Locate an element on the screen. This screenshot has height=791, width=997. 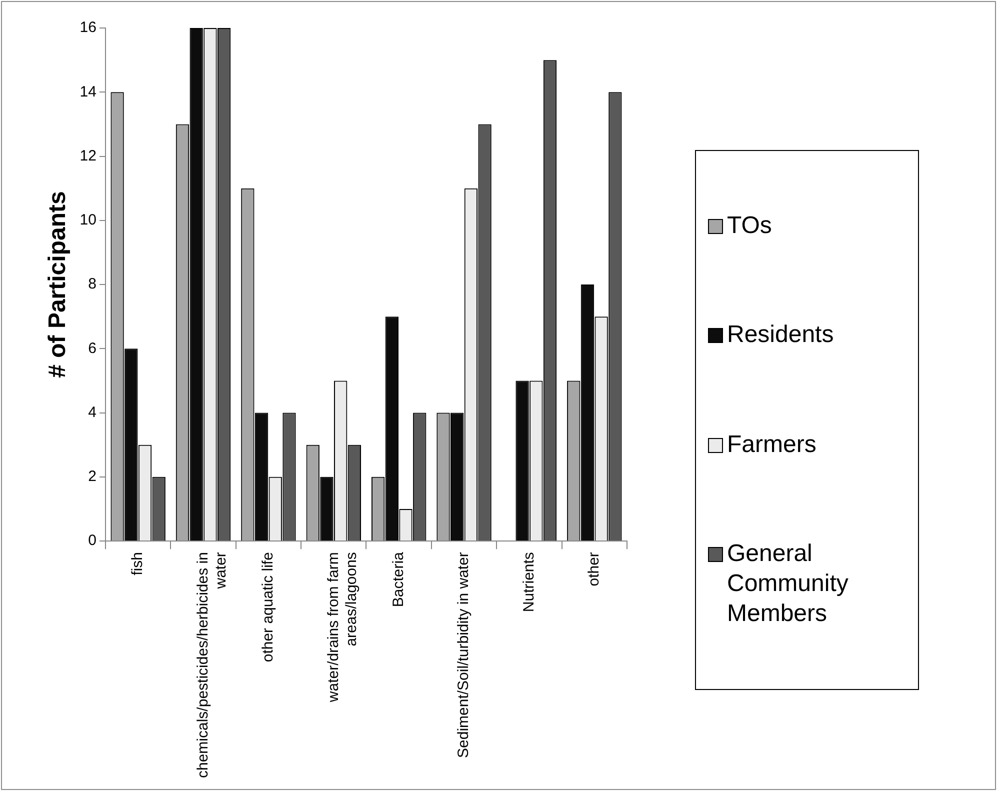
legend-label: Farmers is located at coordinates (771, 445).